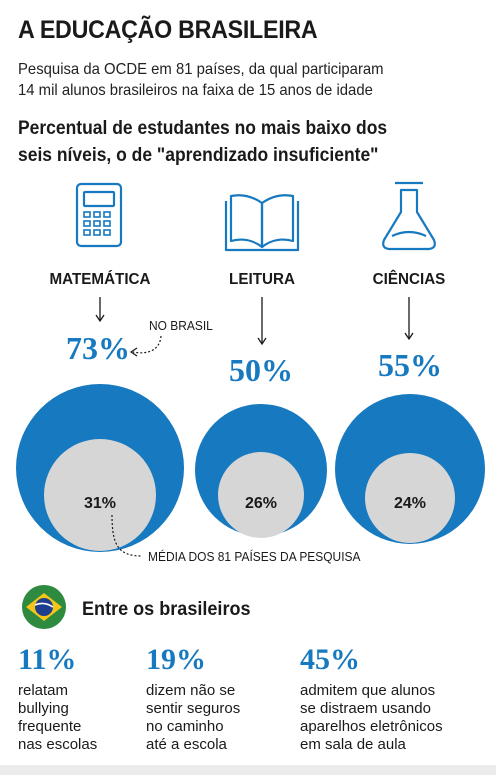  I want to click on bottom-divider, so click(248, 770).